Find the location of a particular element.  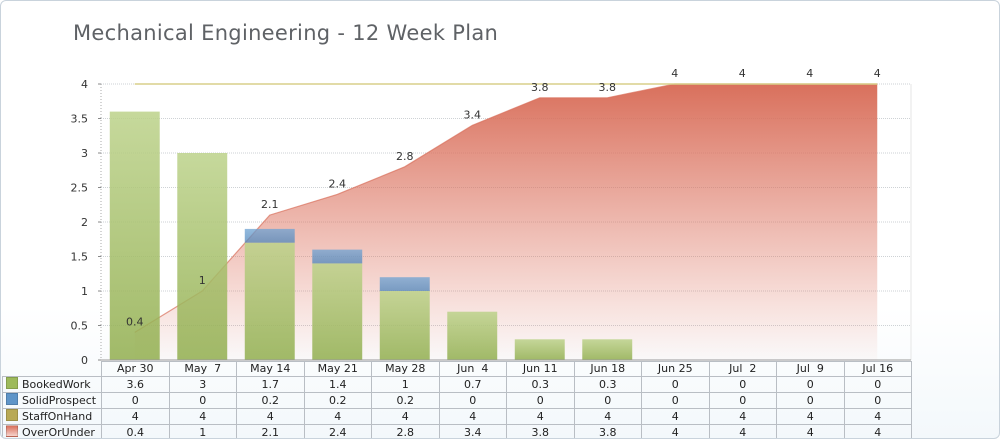

y-tick-label: 3.5 is located at coordinates (80, 119).